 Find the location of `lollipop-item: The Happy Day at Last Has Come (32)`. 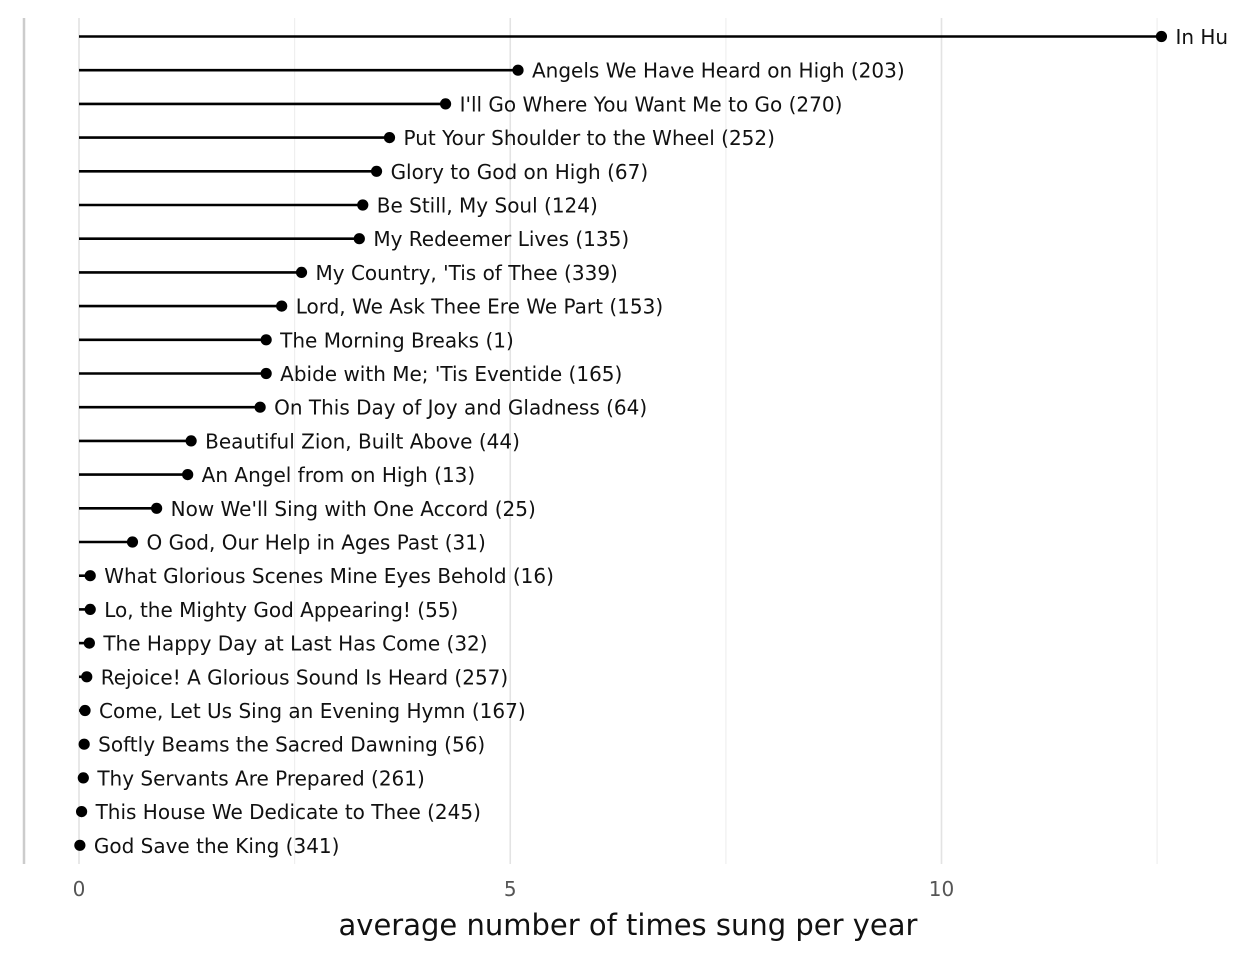

lollipop-item: The Happy Day at Last Has Come (32) is located at coordinates (283, 644).